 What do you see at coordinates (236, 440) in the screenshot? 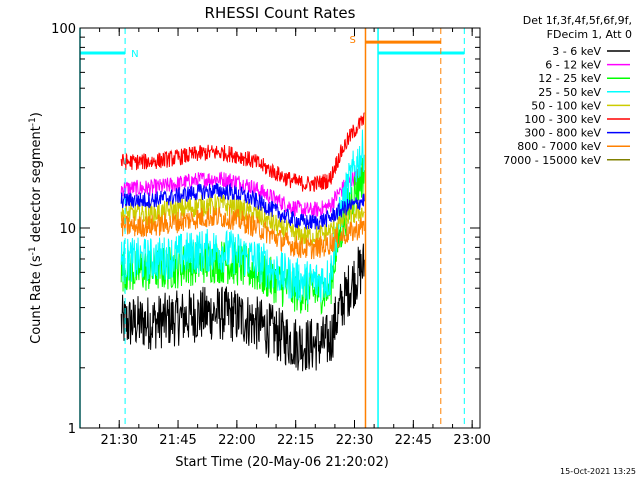
I see `x-tick-label: 22:00` at bounding box center [236, 440].